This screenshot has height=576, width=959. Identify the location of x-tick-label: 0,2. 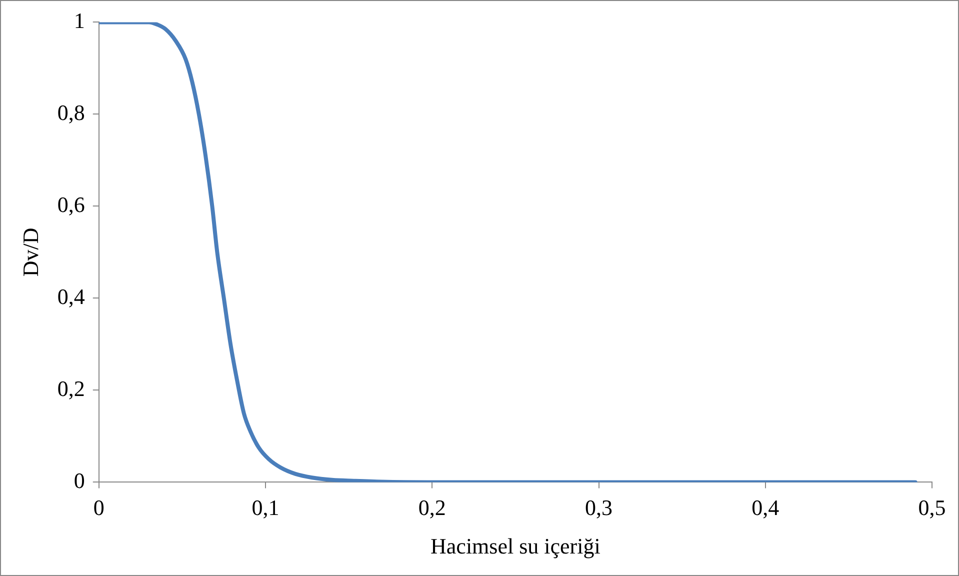
(432, 507).